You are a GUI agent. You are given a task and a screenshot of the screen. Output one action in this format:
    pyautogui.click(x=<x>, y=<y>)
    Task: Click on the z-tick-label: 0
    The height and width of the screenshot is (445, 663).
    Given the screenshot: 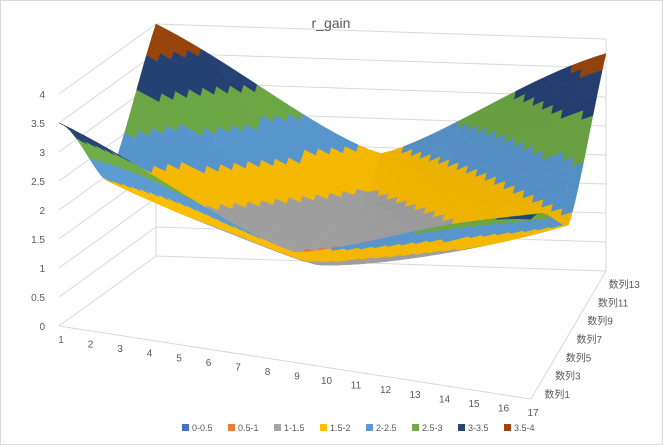 What is the action you would take?
    pyautogui.click(x=42, y=327)
    